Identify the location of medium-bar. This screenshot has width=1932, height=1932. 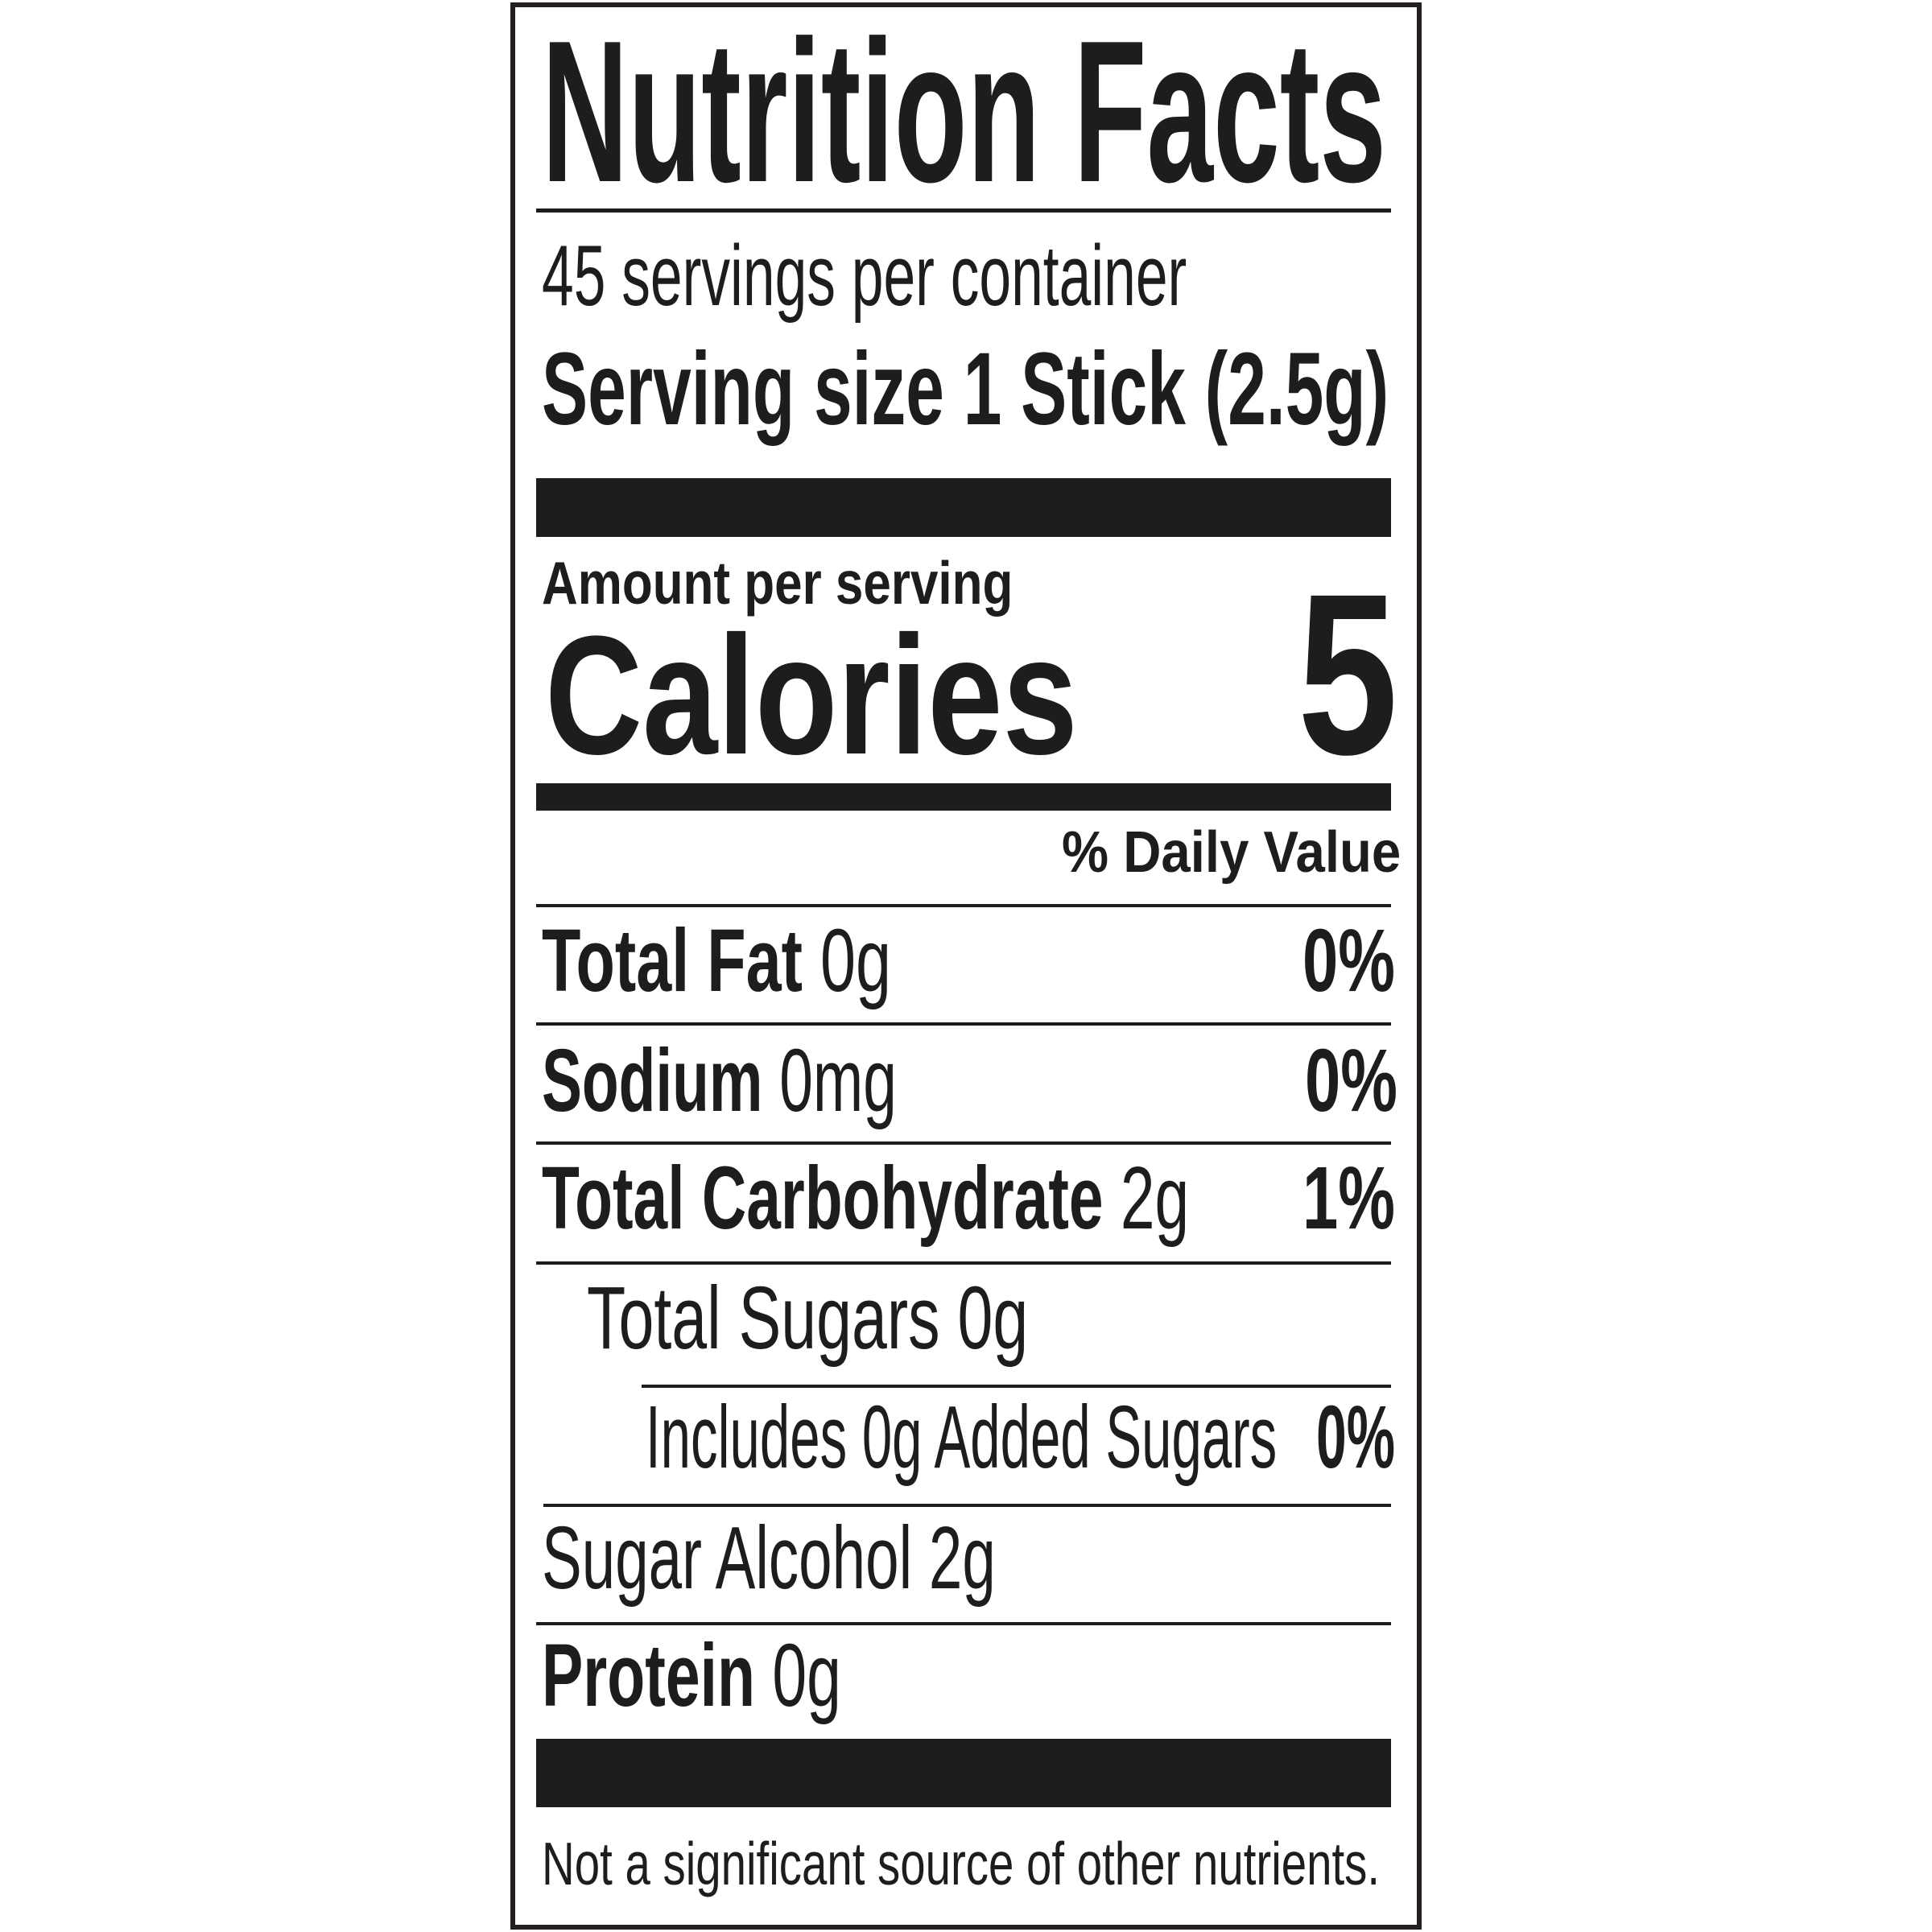
(964, 797).